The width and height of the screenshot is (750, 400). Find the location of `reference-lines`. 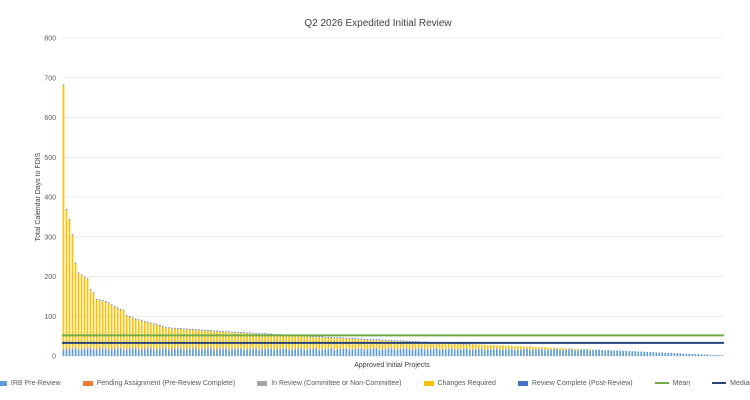

reference-lines is located at coordinates (393, 339).